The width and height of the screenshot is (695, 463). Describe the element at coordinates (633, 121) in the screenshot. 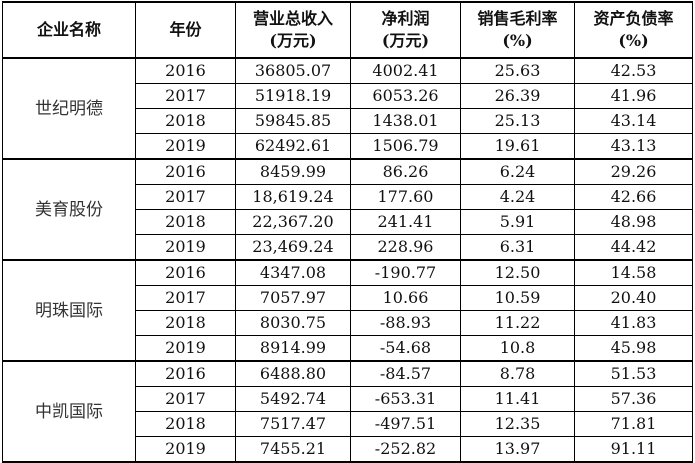

I see `table-cell: 43.14` at that location.